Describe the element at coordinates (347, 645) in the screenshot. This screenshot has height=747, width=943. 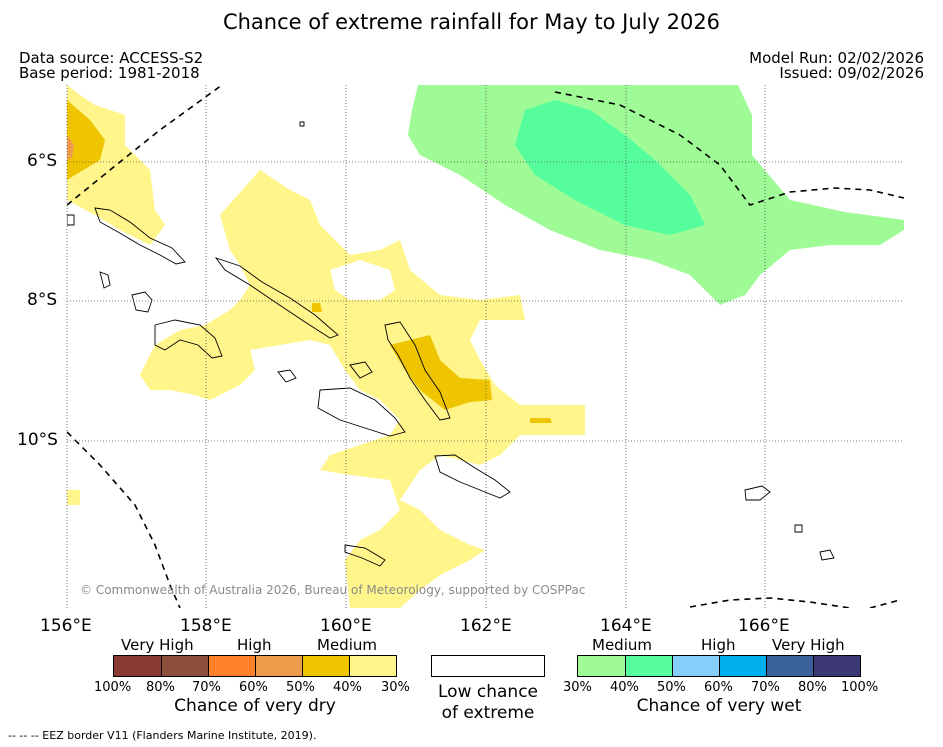
I see `dry-legend-header: Medium` at that location.